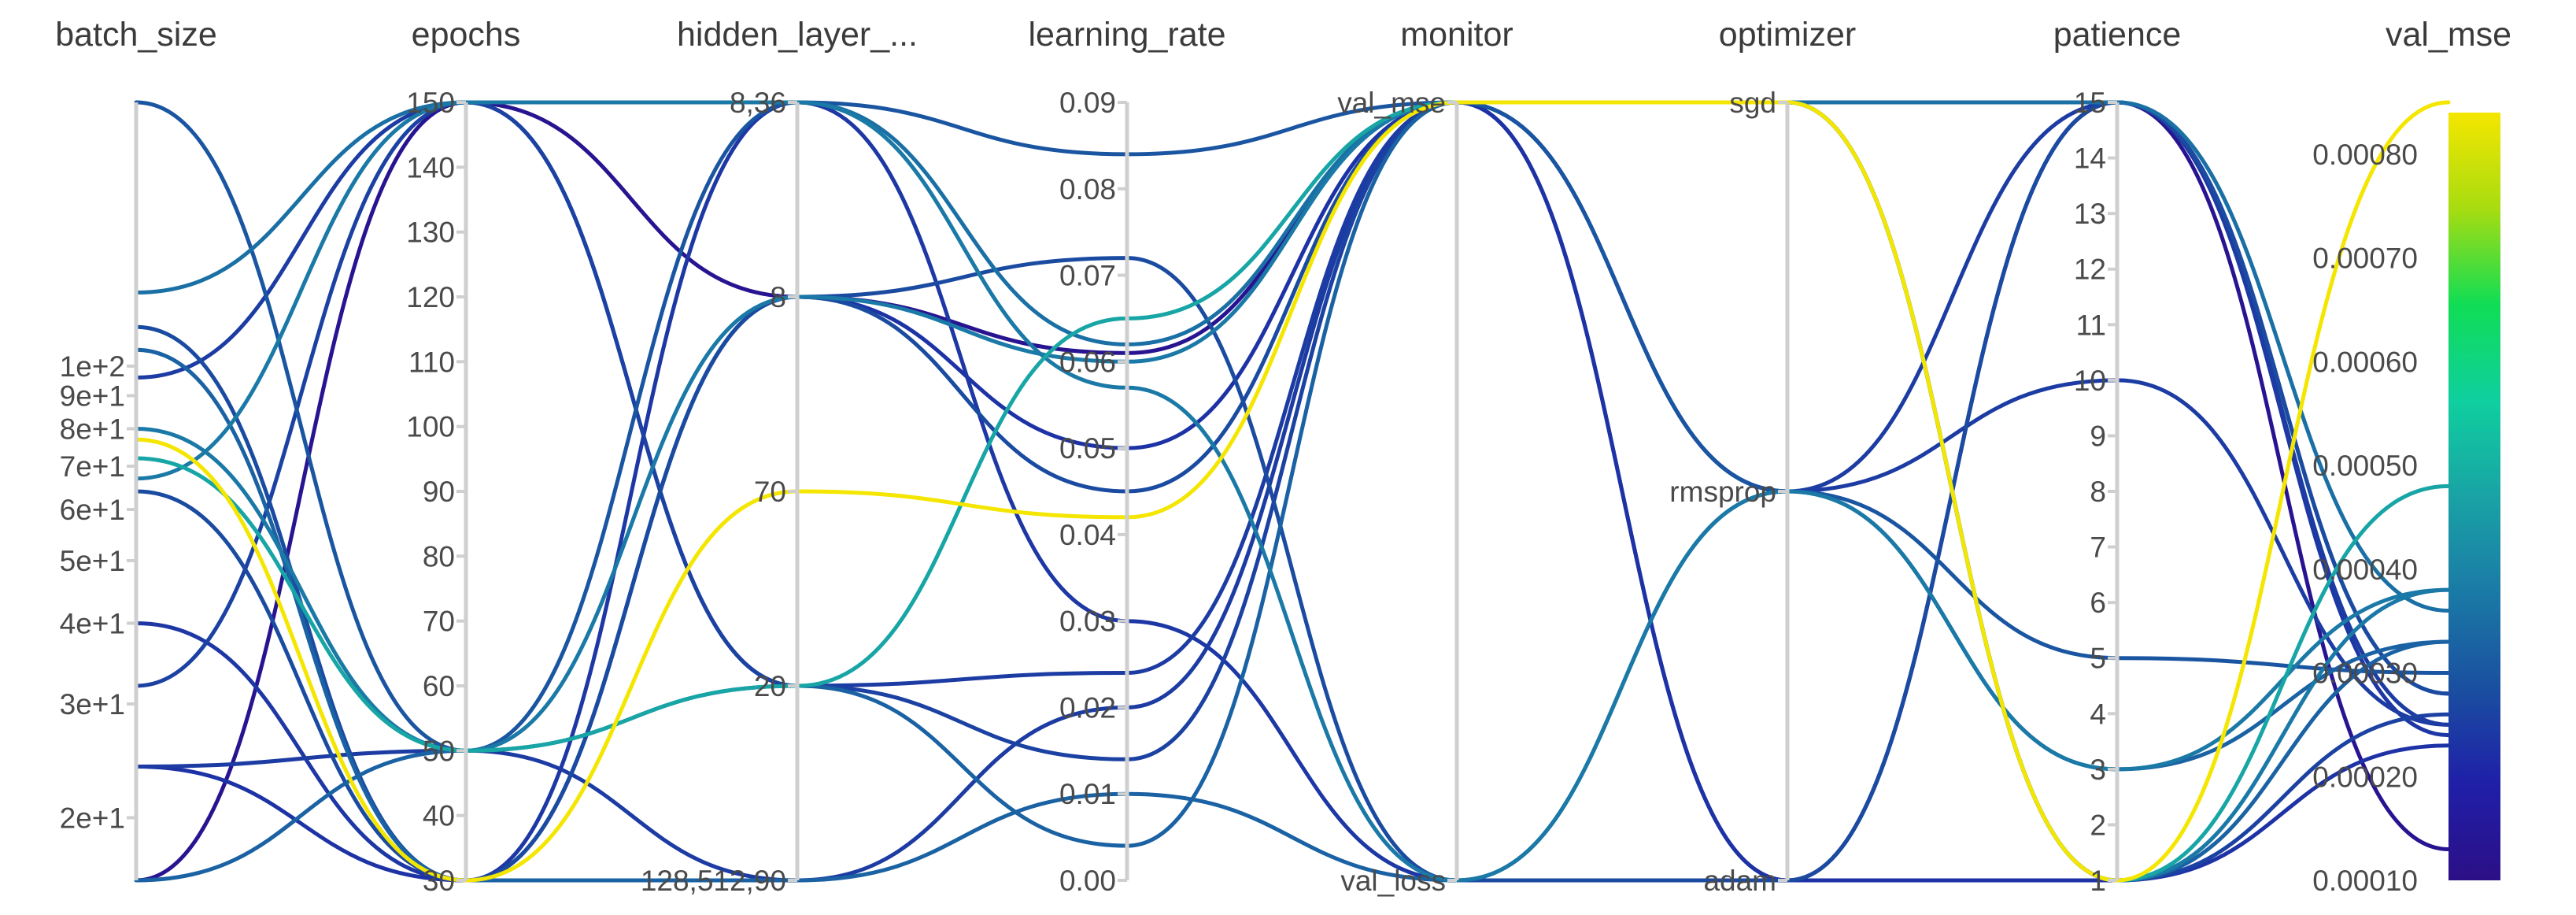  What do you see at coordinates (1087, 189) in the screenshot?
I see `tick-label: 0.08` at bounding box center [1087, 189].